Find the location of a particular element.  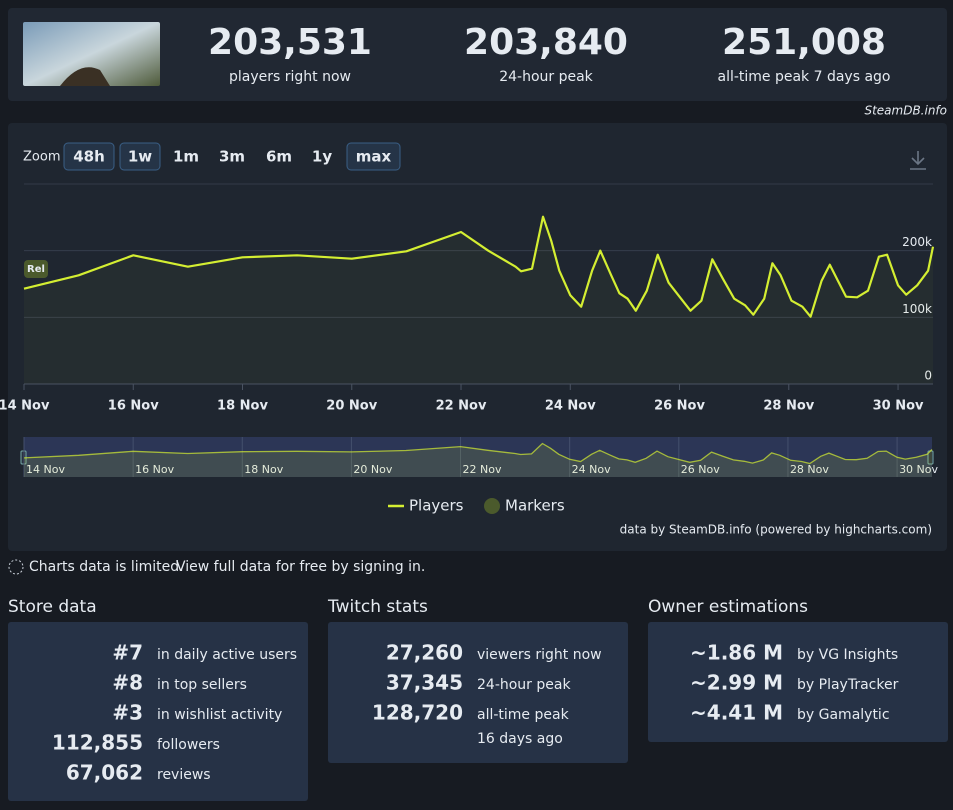

legend-marker is located at coordinates (492, 506).